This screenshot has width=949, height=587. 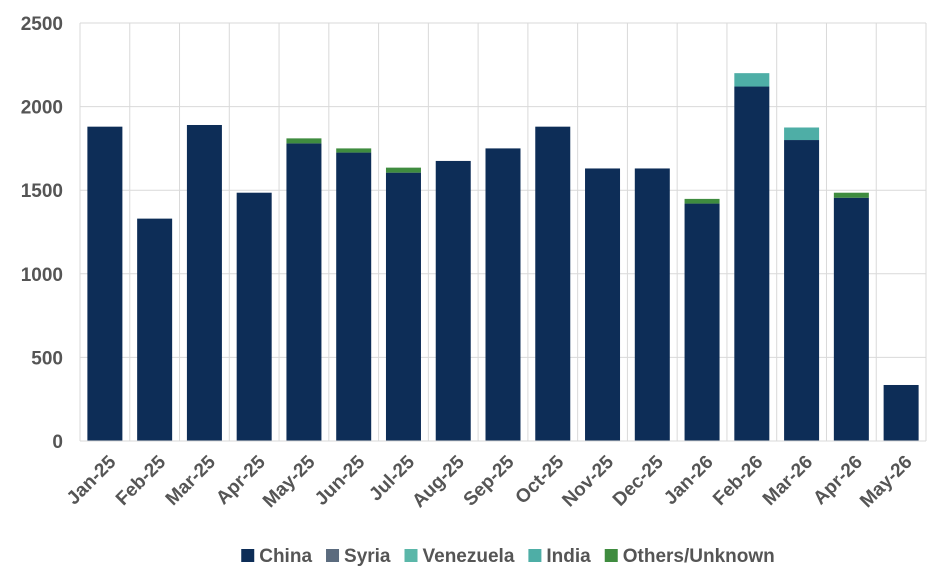 I want to click on legend-label: Venezuela, so click(x=469, y=556).